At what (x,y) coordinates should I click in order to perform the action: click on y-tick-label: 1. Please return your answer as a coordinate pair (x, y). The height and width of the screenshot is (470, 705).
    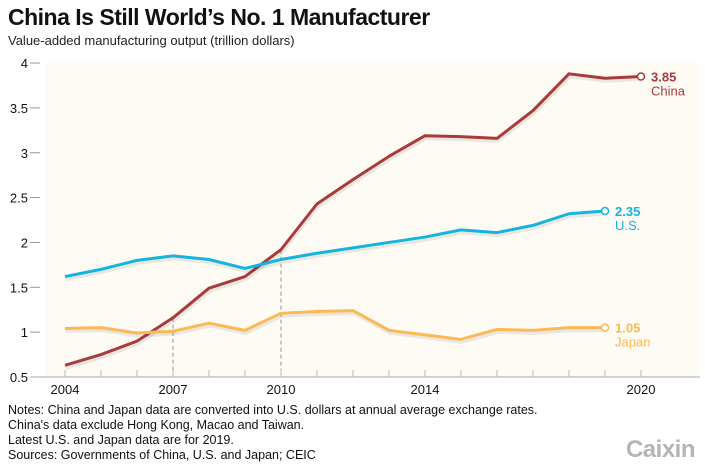
    Looking at the image, I should click on (24, 332).